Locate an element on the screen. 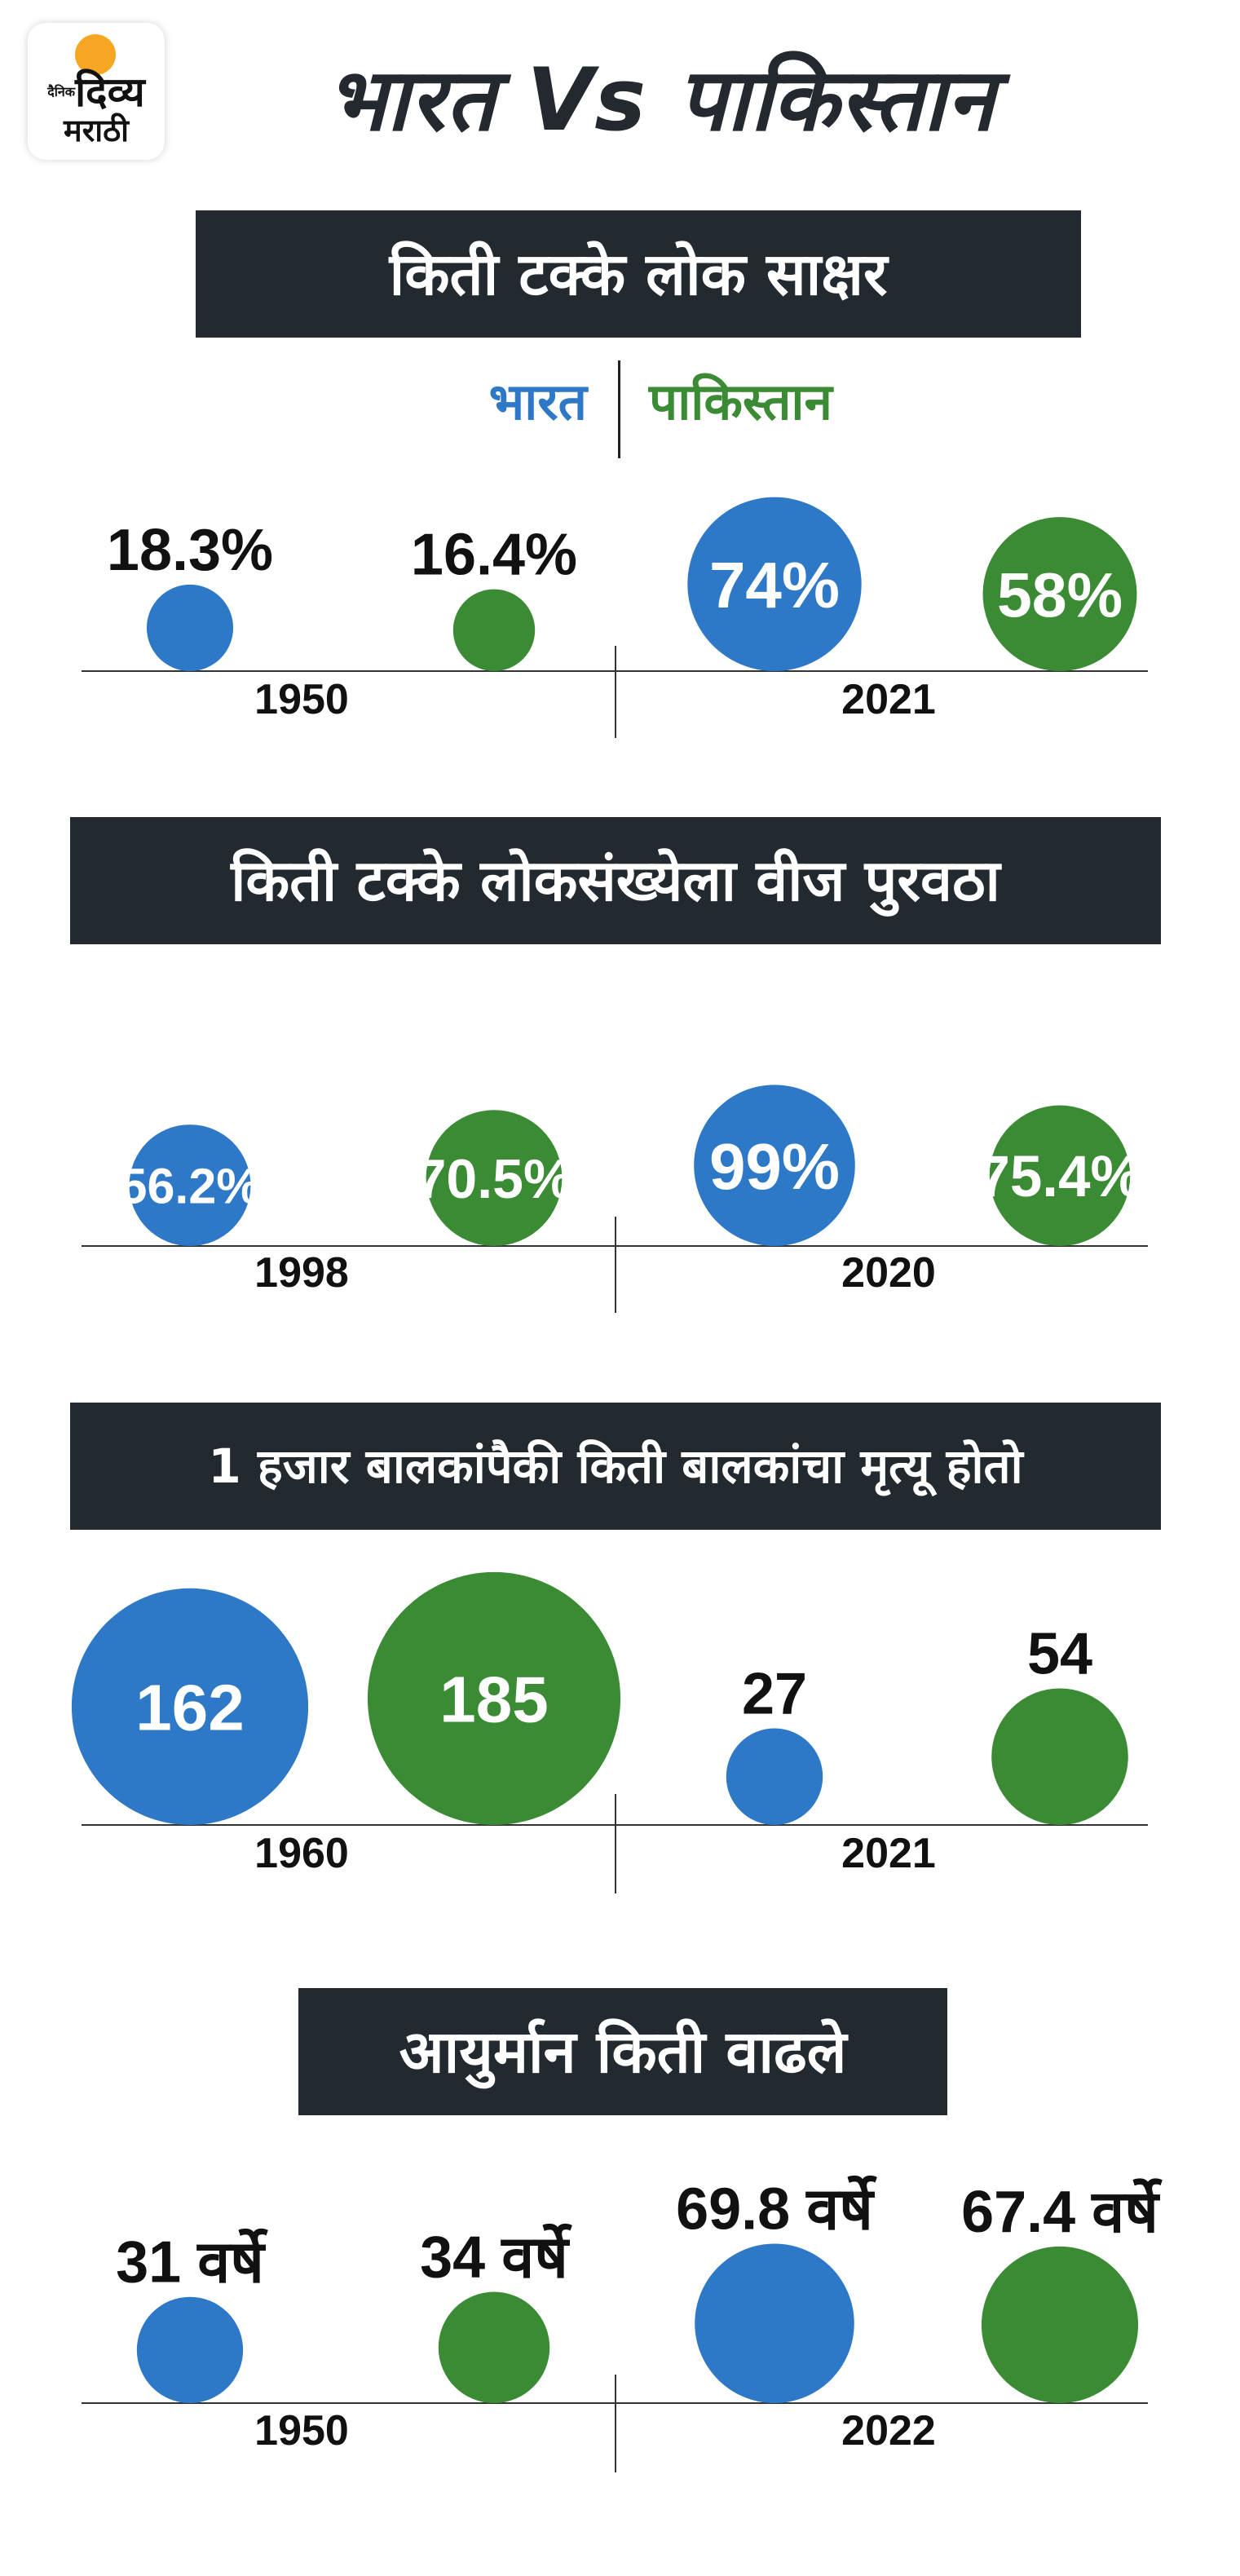 The image size is (1240, 2576). year-label: 2020 is located at coordinates (888, 1273).